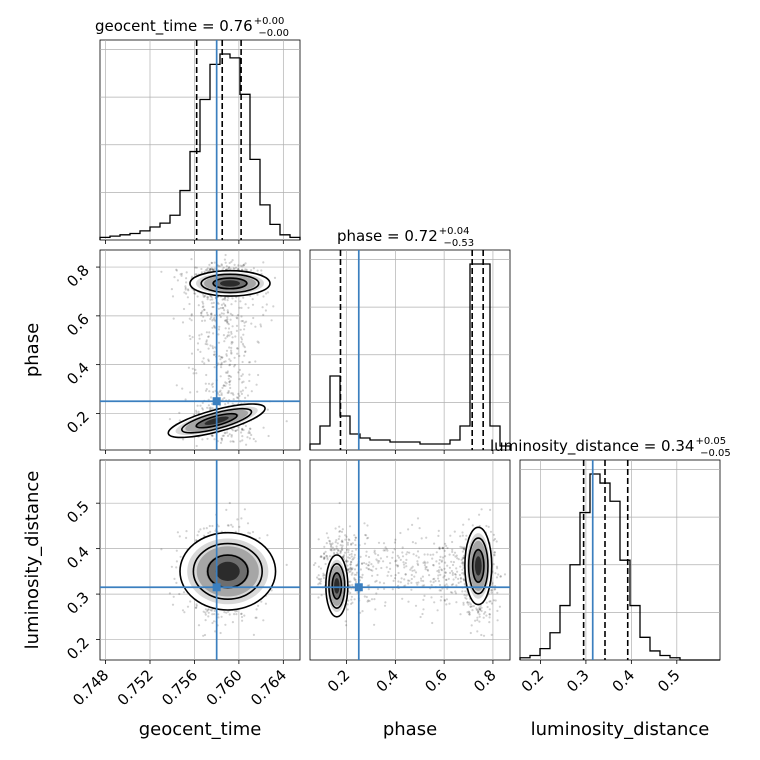  What do you see at coordinates (410, 350) in the screenshot?
I see `panel-frame-phase-hist` at bounding box center [410, 350].